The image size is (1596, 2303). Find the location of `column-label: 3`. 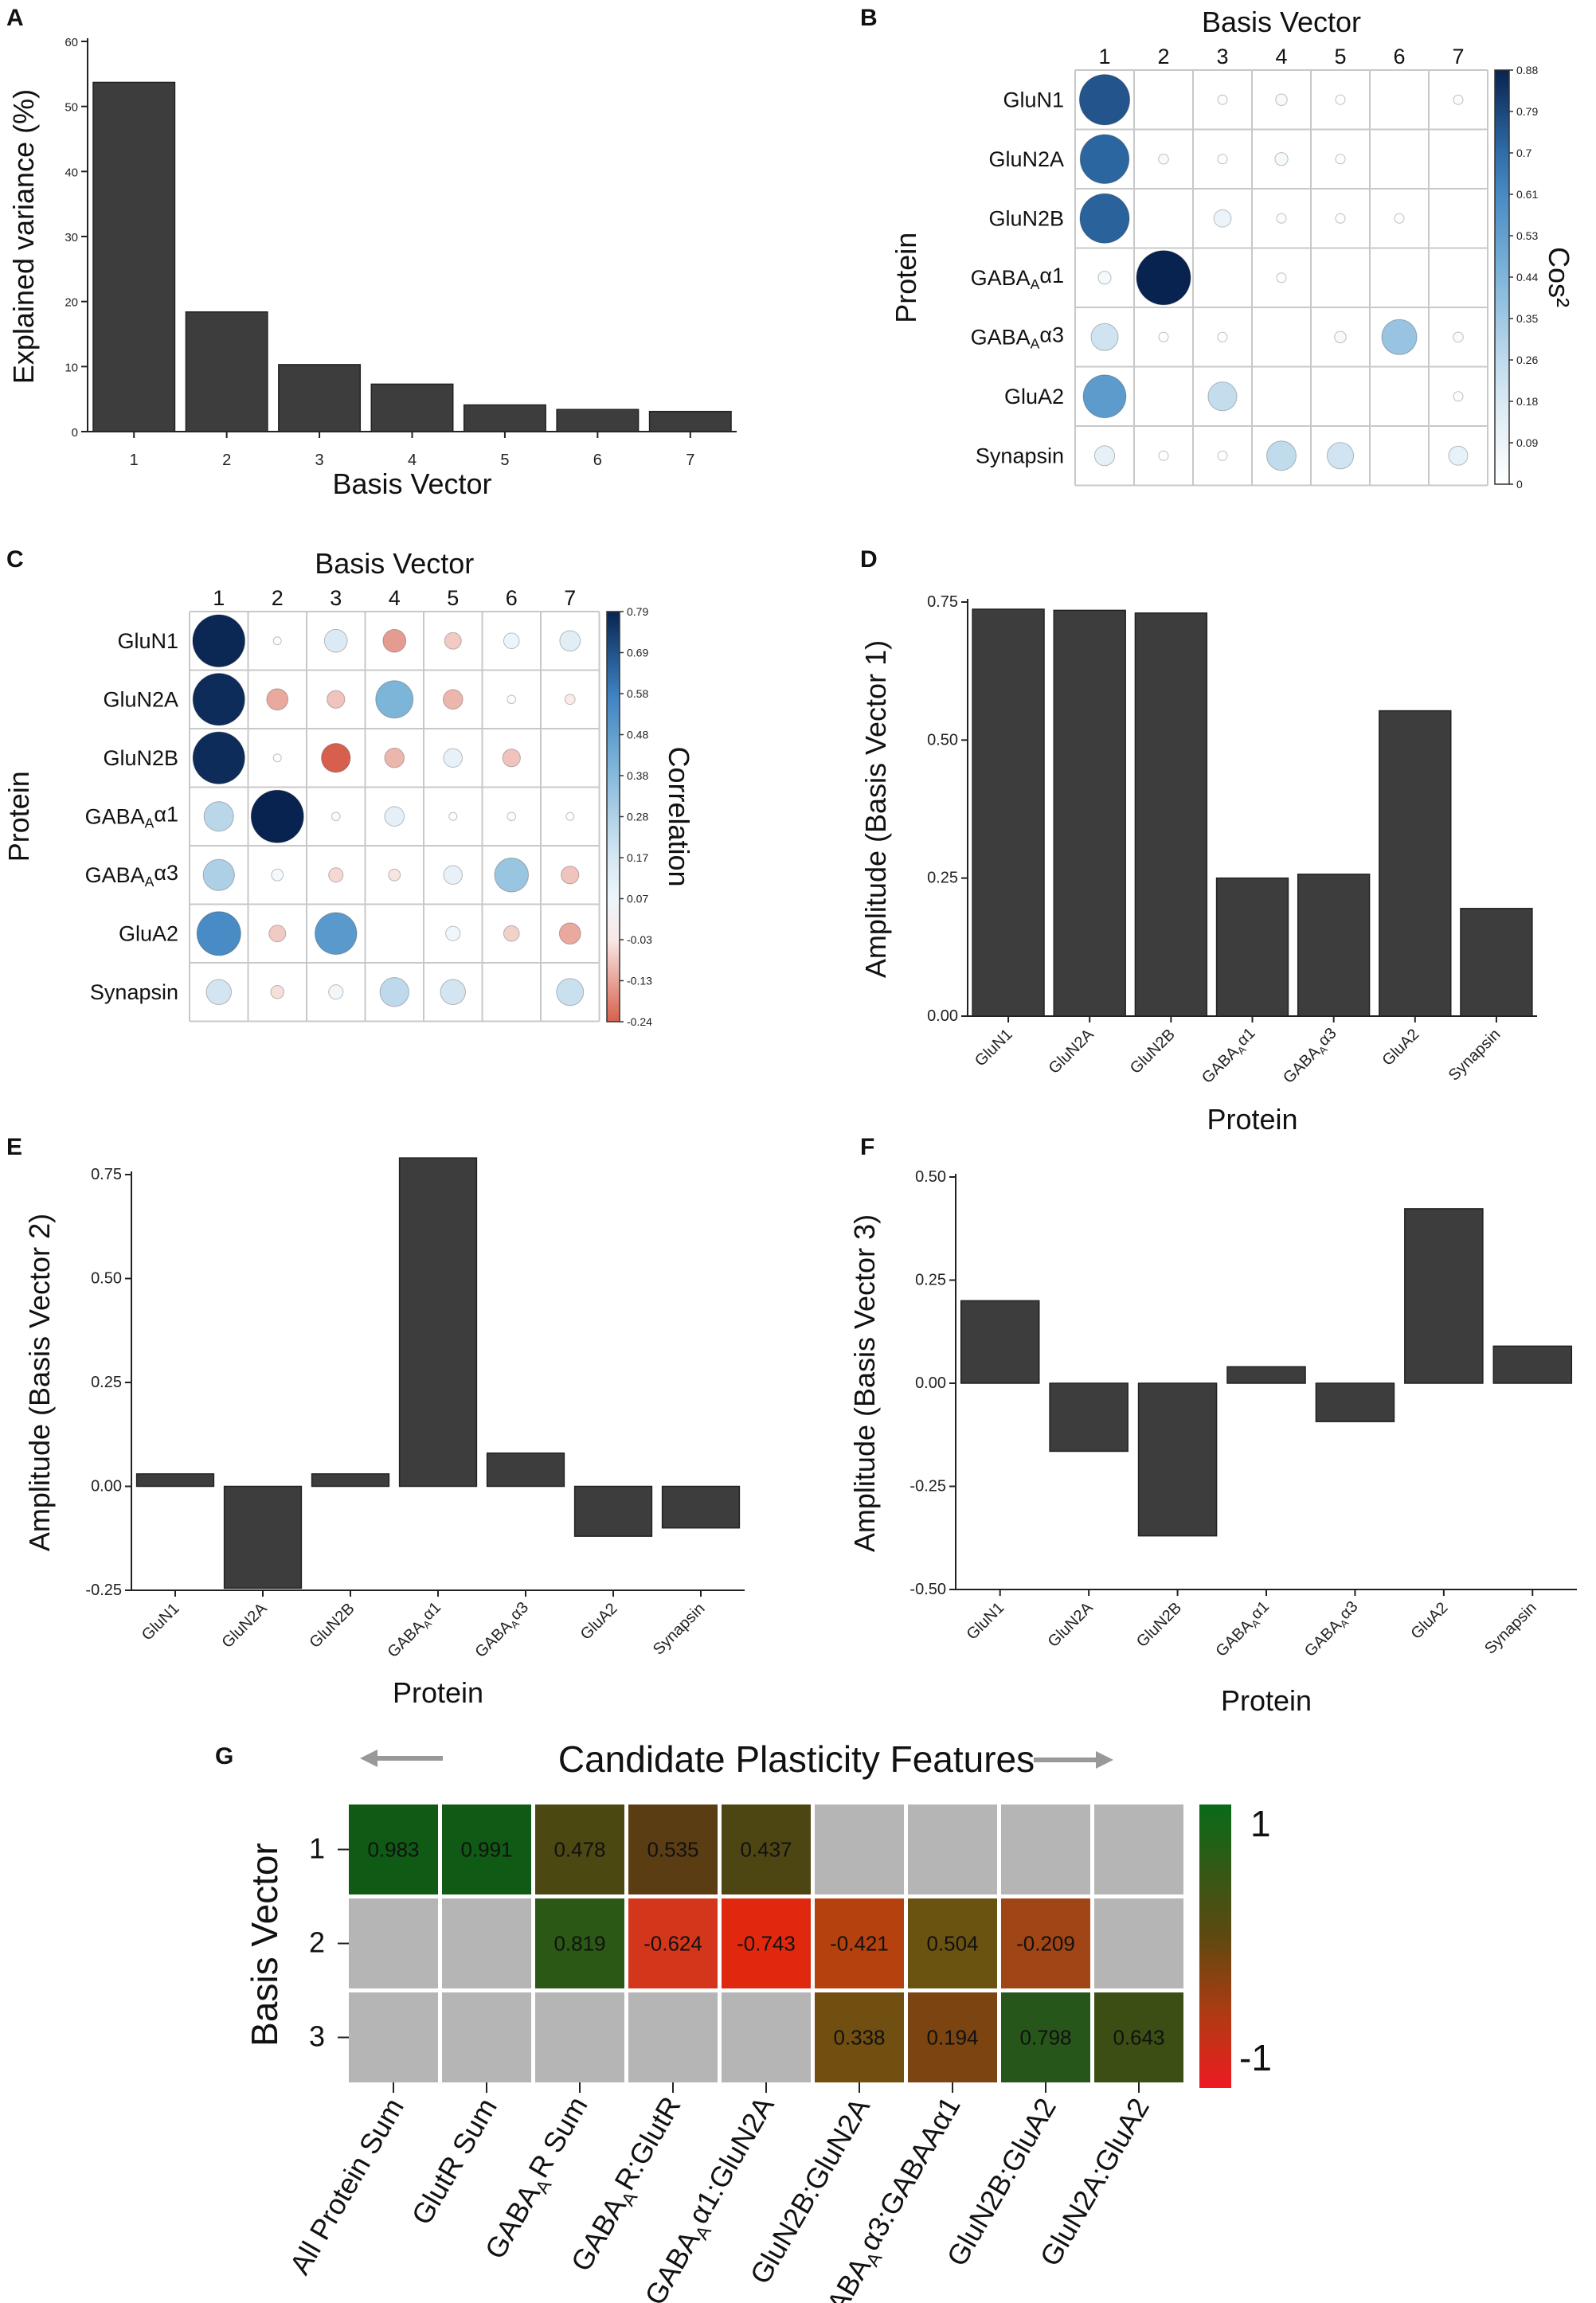

column-label: 3 is located at coordinates (1222, 56).